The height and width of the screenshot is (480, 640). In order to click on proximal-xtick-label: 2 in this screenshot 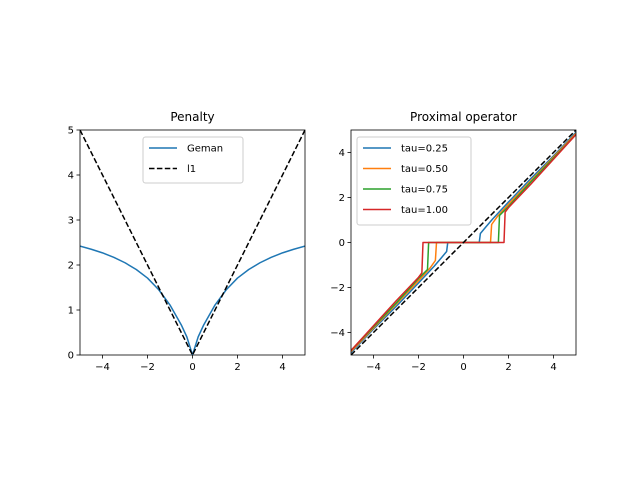, I will do `click(508, 367)`.